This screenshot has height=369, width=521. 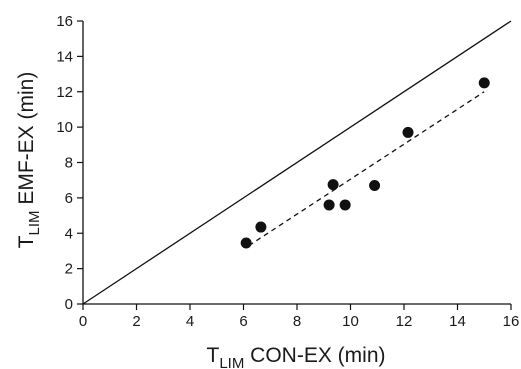 What do you see at coordinates (69, 233) in the screenshot?
I see `y-tick-label: 4` at bounding box center [69, 233].